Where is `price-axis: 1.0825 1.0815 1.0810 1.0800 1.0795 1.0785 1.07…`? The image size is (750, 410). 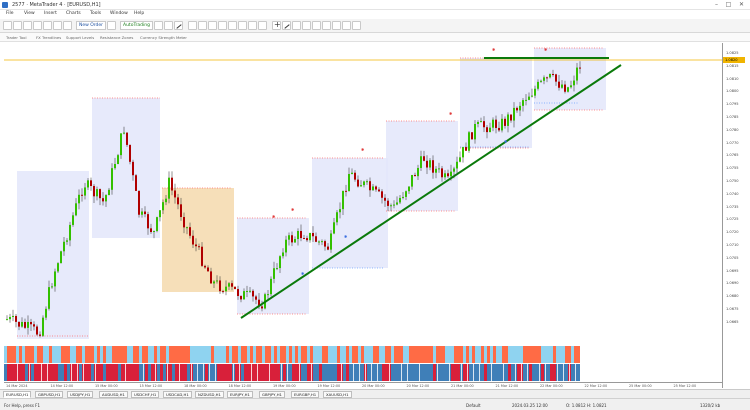
price-axis: 1.0825 1.0815 1.0810 1.0800 1.0795 1.0785 1.07… is located at coordinates (736, 215).